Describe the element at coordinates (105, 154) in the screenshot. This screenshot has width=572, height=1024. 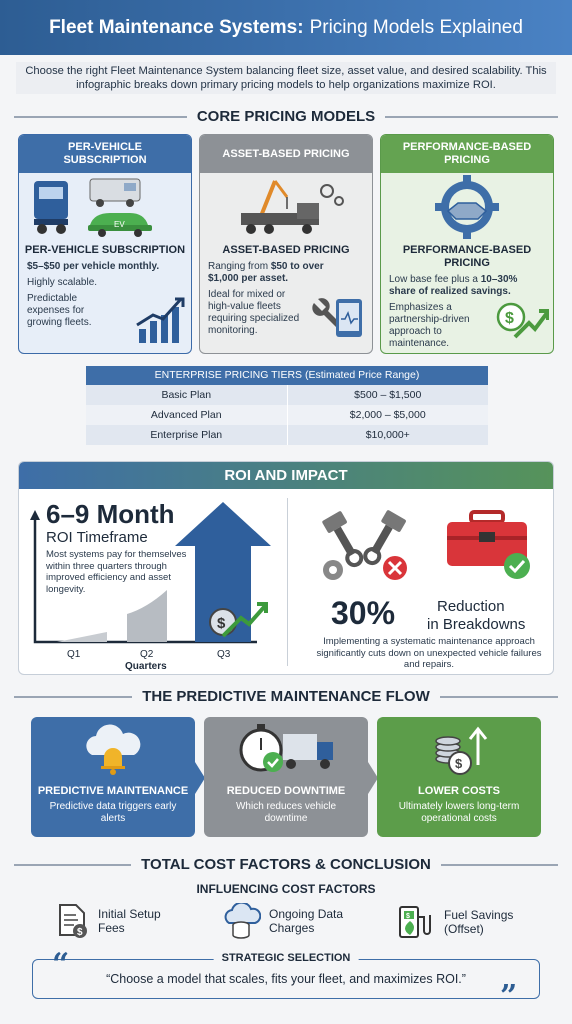
I see `card-cap: PER-VEHICLE SUBSCRIPTION` at that location.